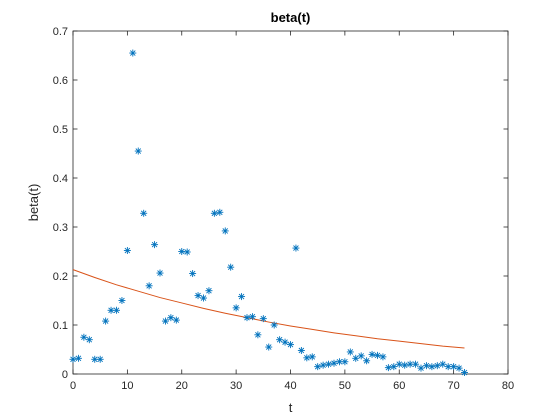  I want to click on x-tick-label: 0, so click(73, 386).